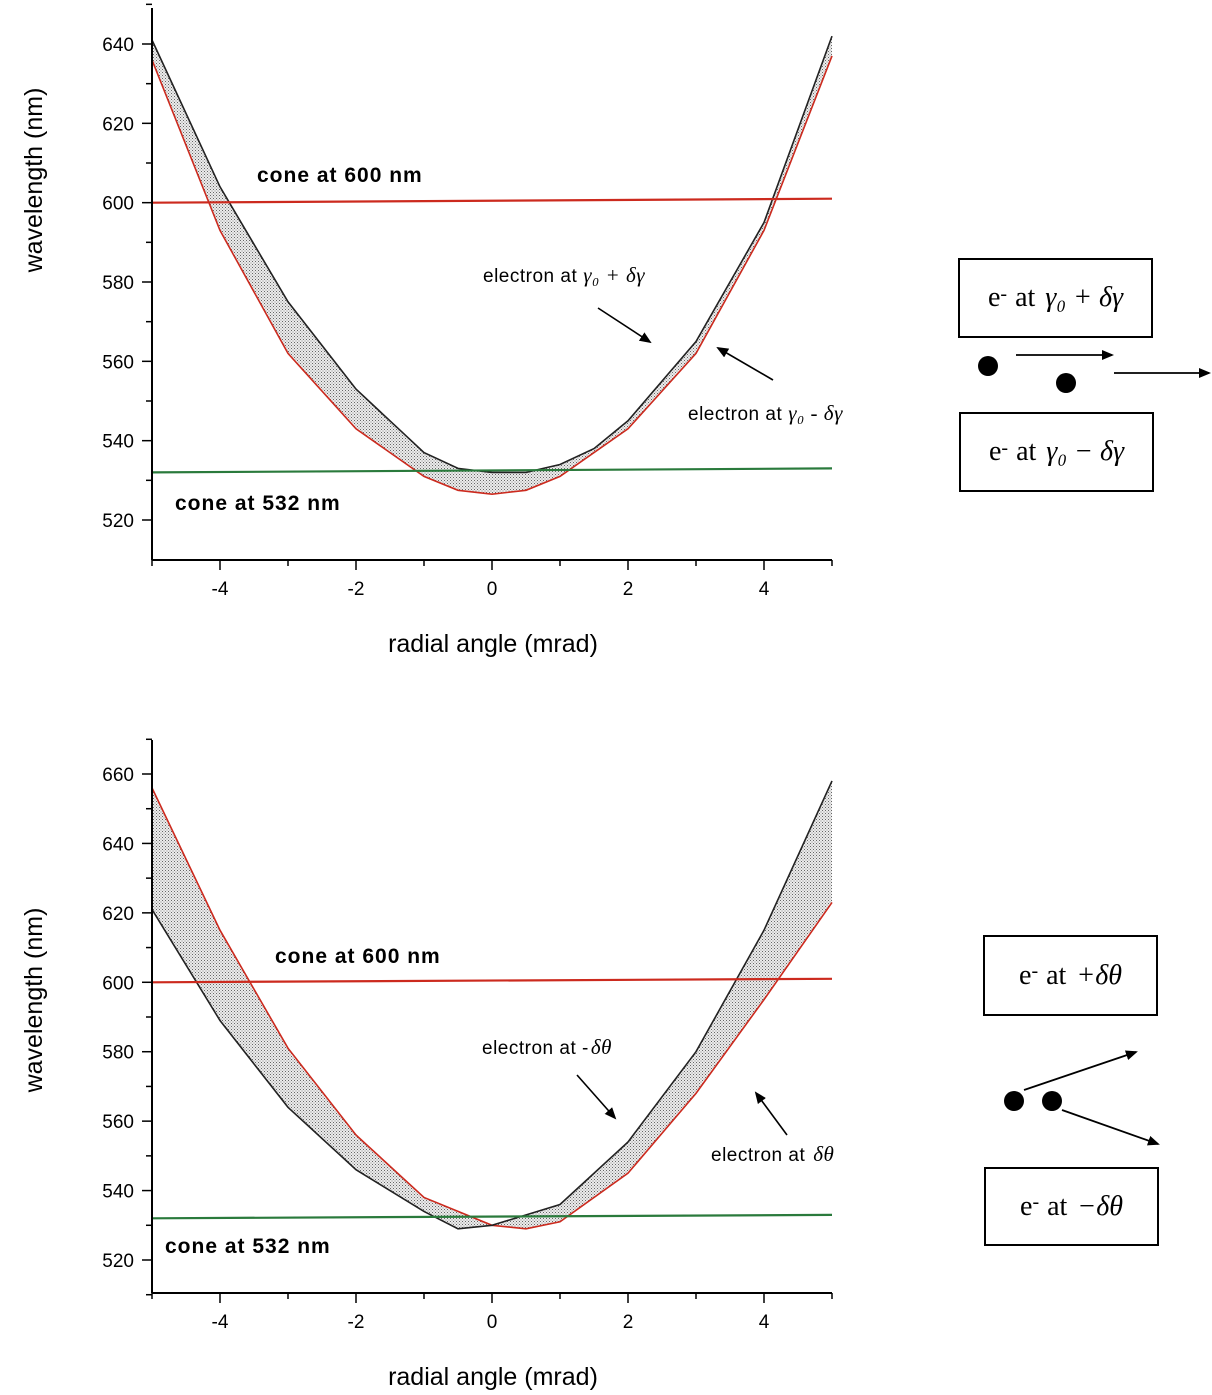 The width and height of the screenshot is (1212, 1395). What do you see at coordinates (1055, 298) in the screenshot?
I see `legend-box-gamma-plus: e - at γ₀ + δγ` at bounding box center [1055, 298].